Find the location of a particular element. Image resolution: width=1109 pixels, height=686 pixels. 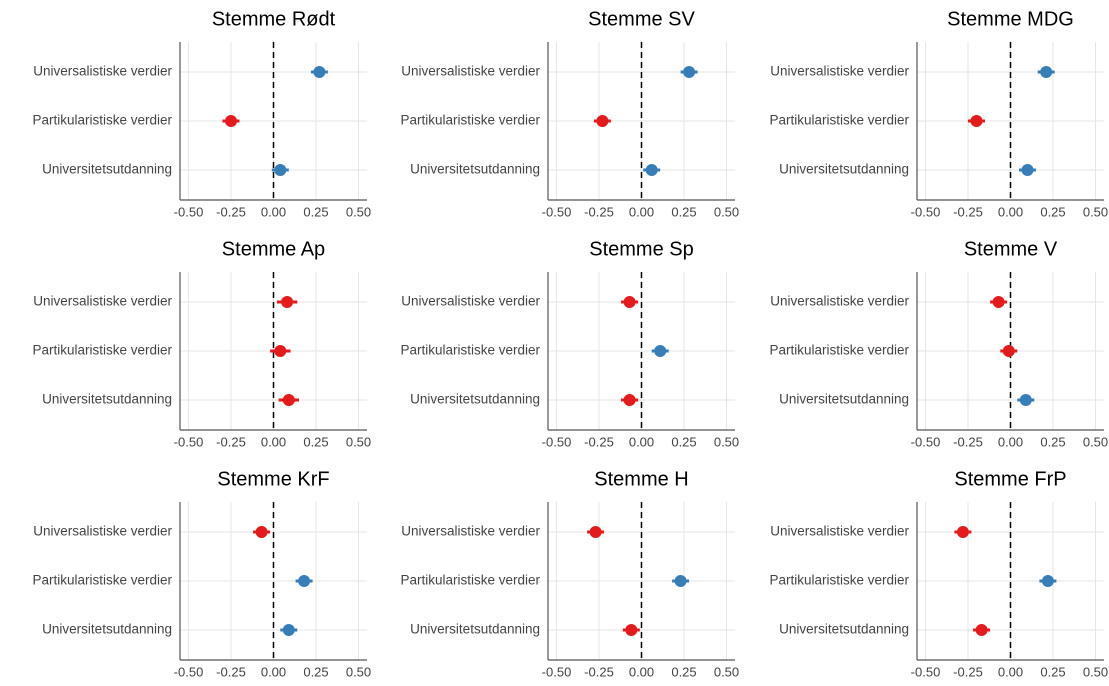

panel-title: Stemme MDG is located at coordinates (1010, 19).